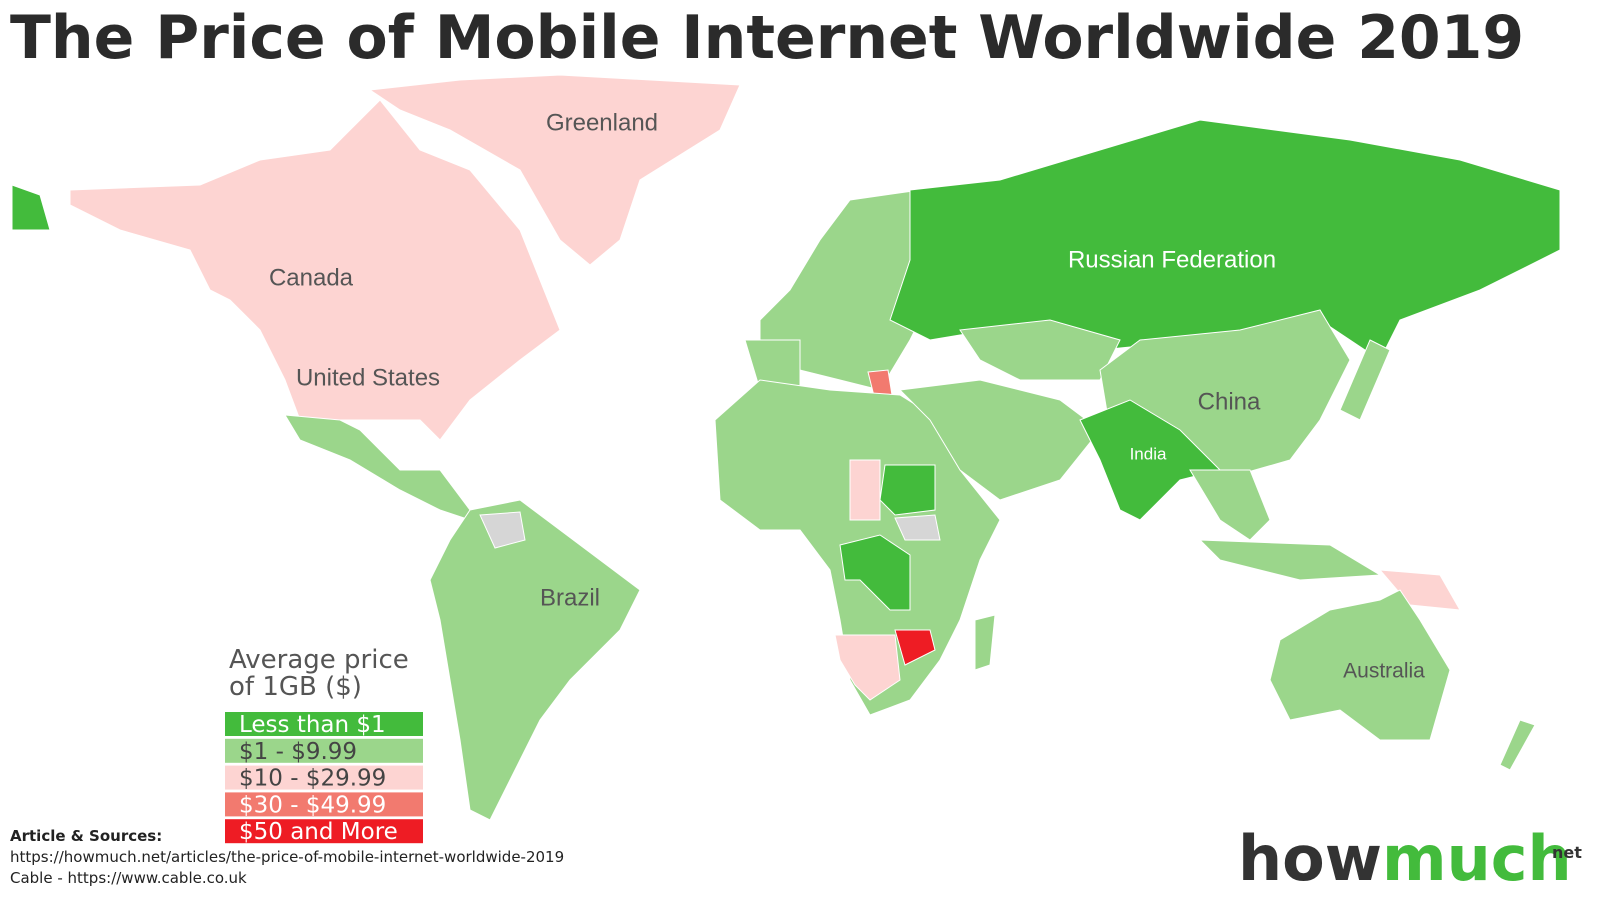  Describe the element at coordinates (1477, 858) in the screenshot. I see `logo-part: much` at that location.